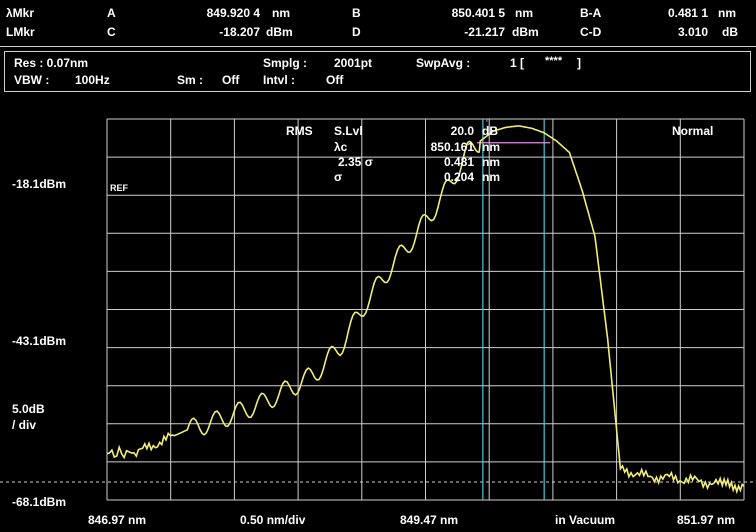  Describe the element at coordinates (491, 147) in the screenshot. I see `analysis-center-unit: nm` at that location.